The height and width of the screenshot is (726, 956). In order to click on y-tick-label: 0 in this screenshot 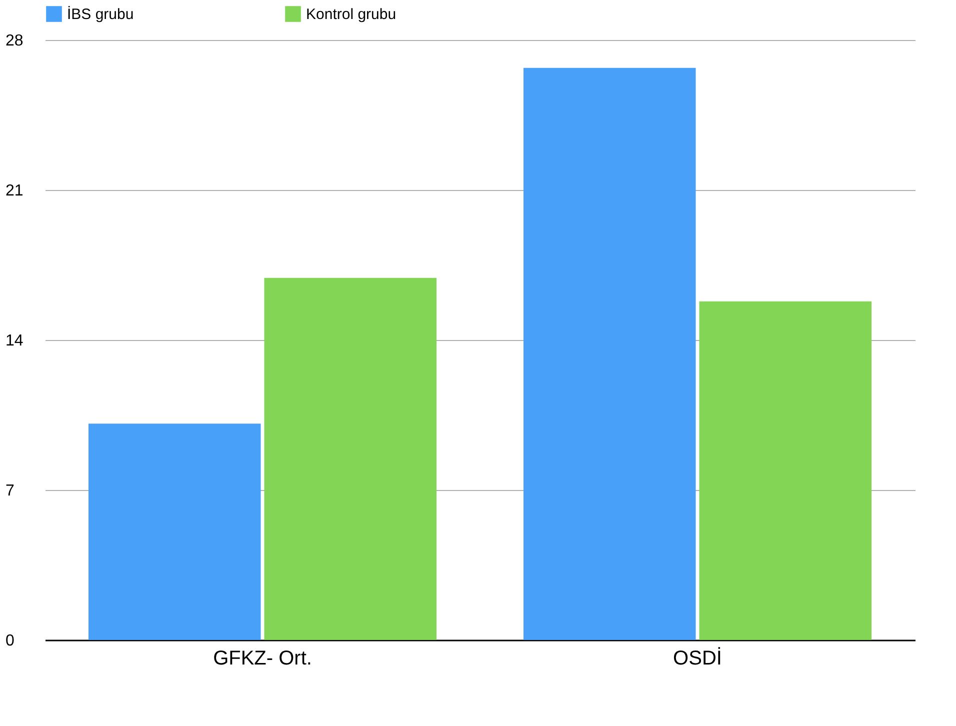, I will do `click(10, 641)`.